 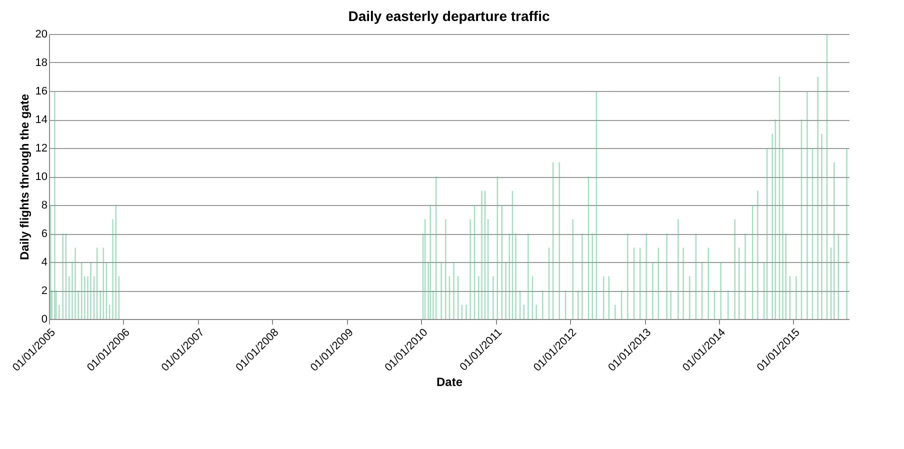 What do you see at coordinates (41, 34) in the screenshot?
I see `y-tick-label: 20` at bounding box center [41, 34].